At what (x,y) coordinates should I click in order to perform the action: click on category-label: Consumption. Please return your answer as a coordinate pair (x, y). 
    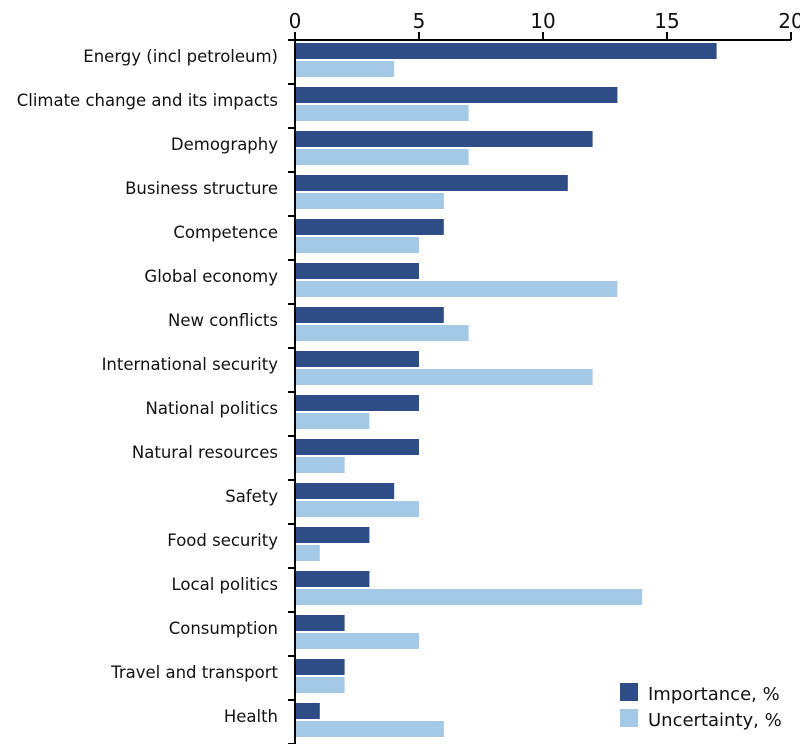
    Looking at the image, I should click on (223, 628).